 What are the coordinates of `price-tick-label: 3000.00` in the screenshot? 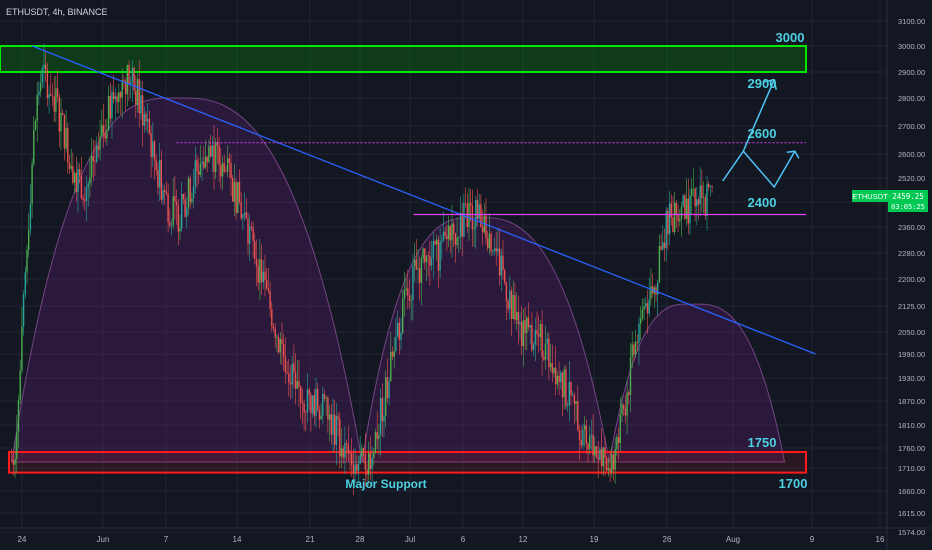 It's located at (911, 46).